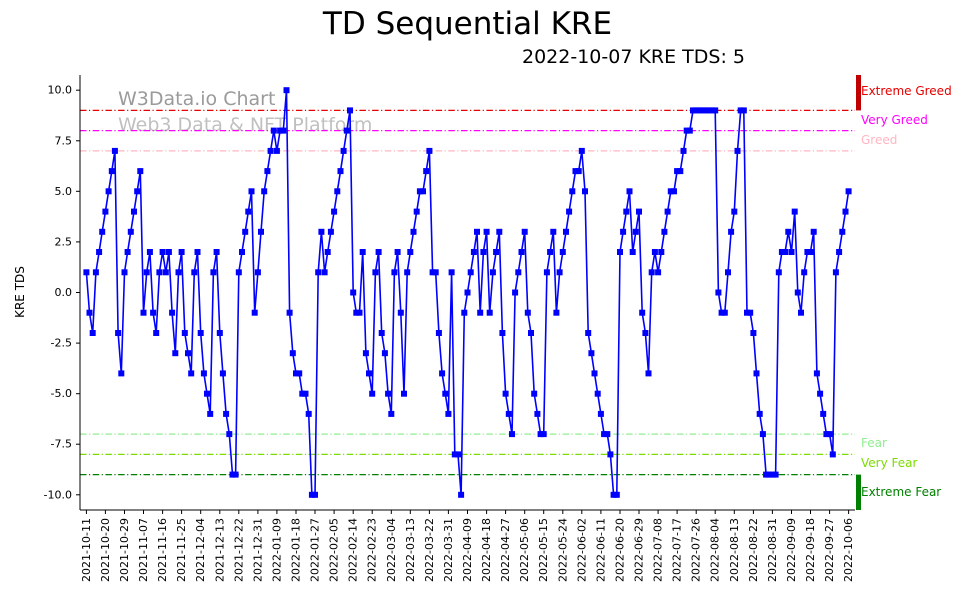  What do you see at coordinates (874, 443) in the screenshot?
I see `zone-label-fear: Fear` at bounding box center [874, 443].